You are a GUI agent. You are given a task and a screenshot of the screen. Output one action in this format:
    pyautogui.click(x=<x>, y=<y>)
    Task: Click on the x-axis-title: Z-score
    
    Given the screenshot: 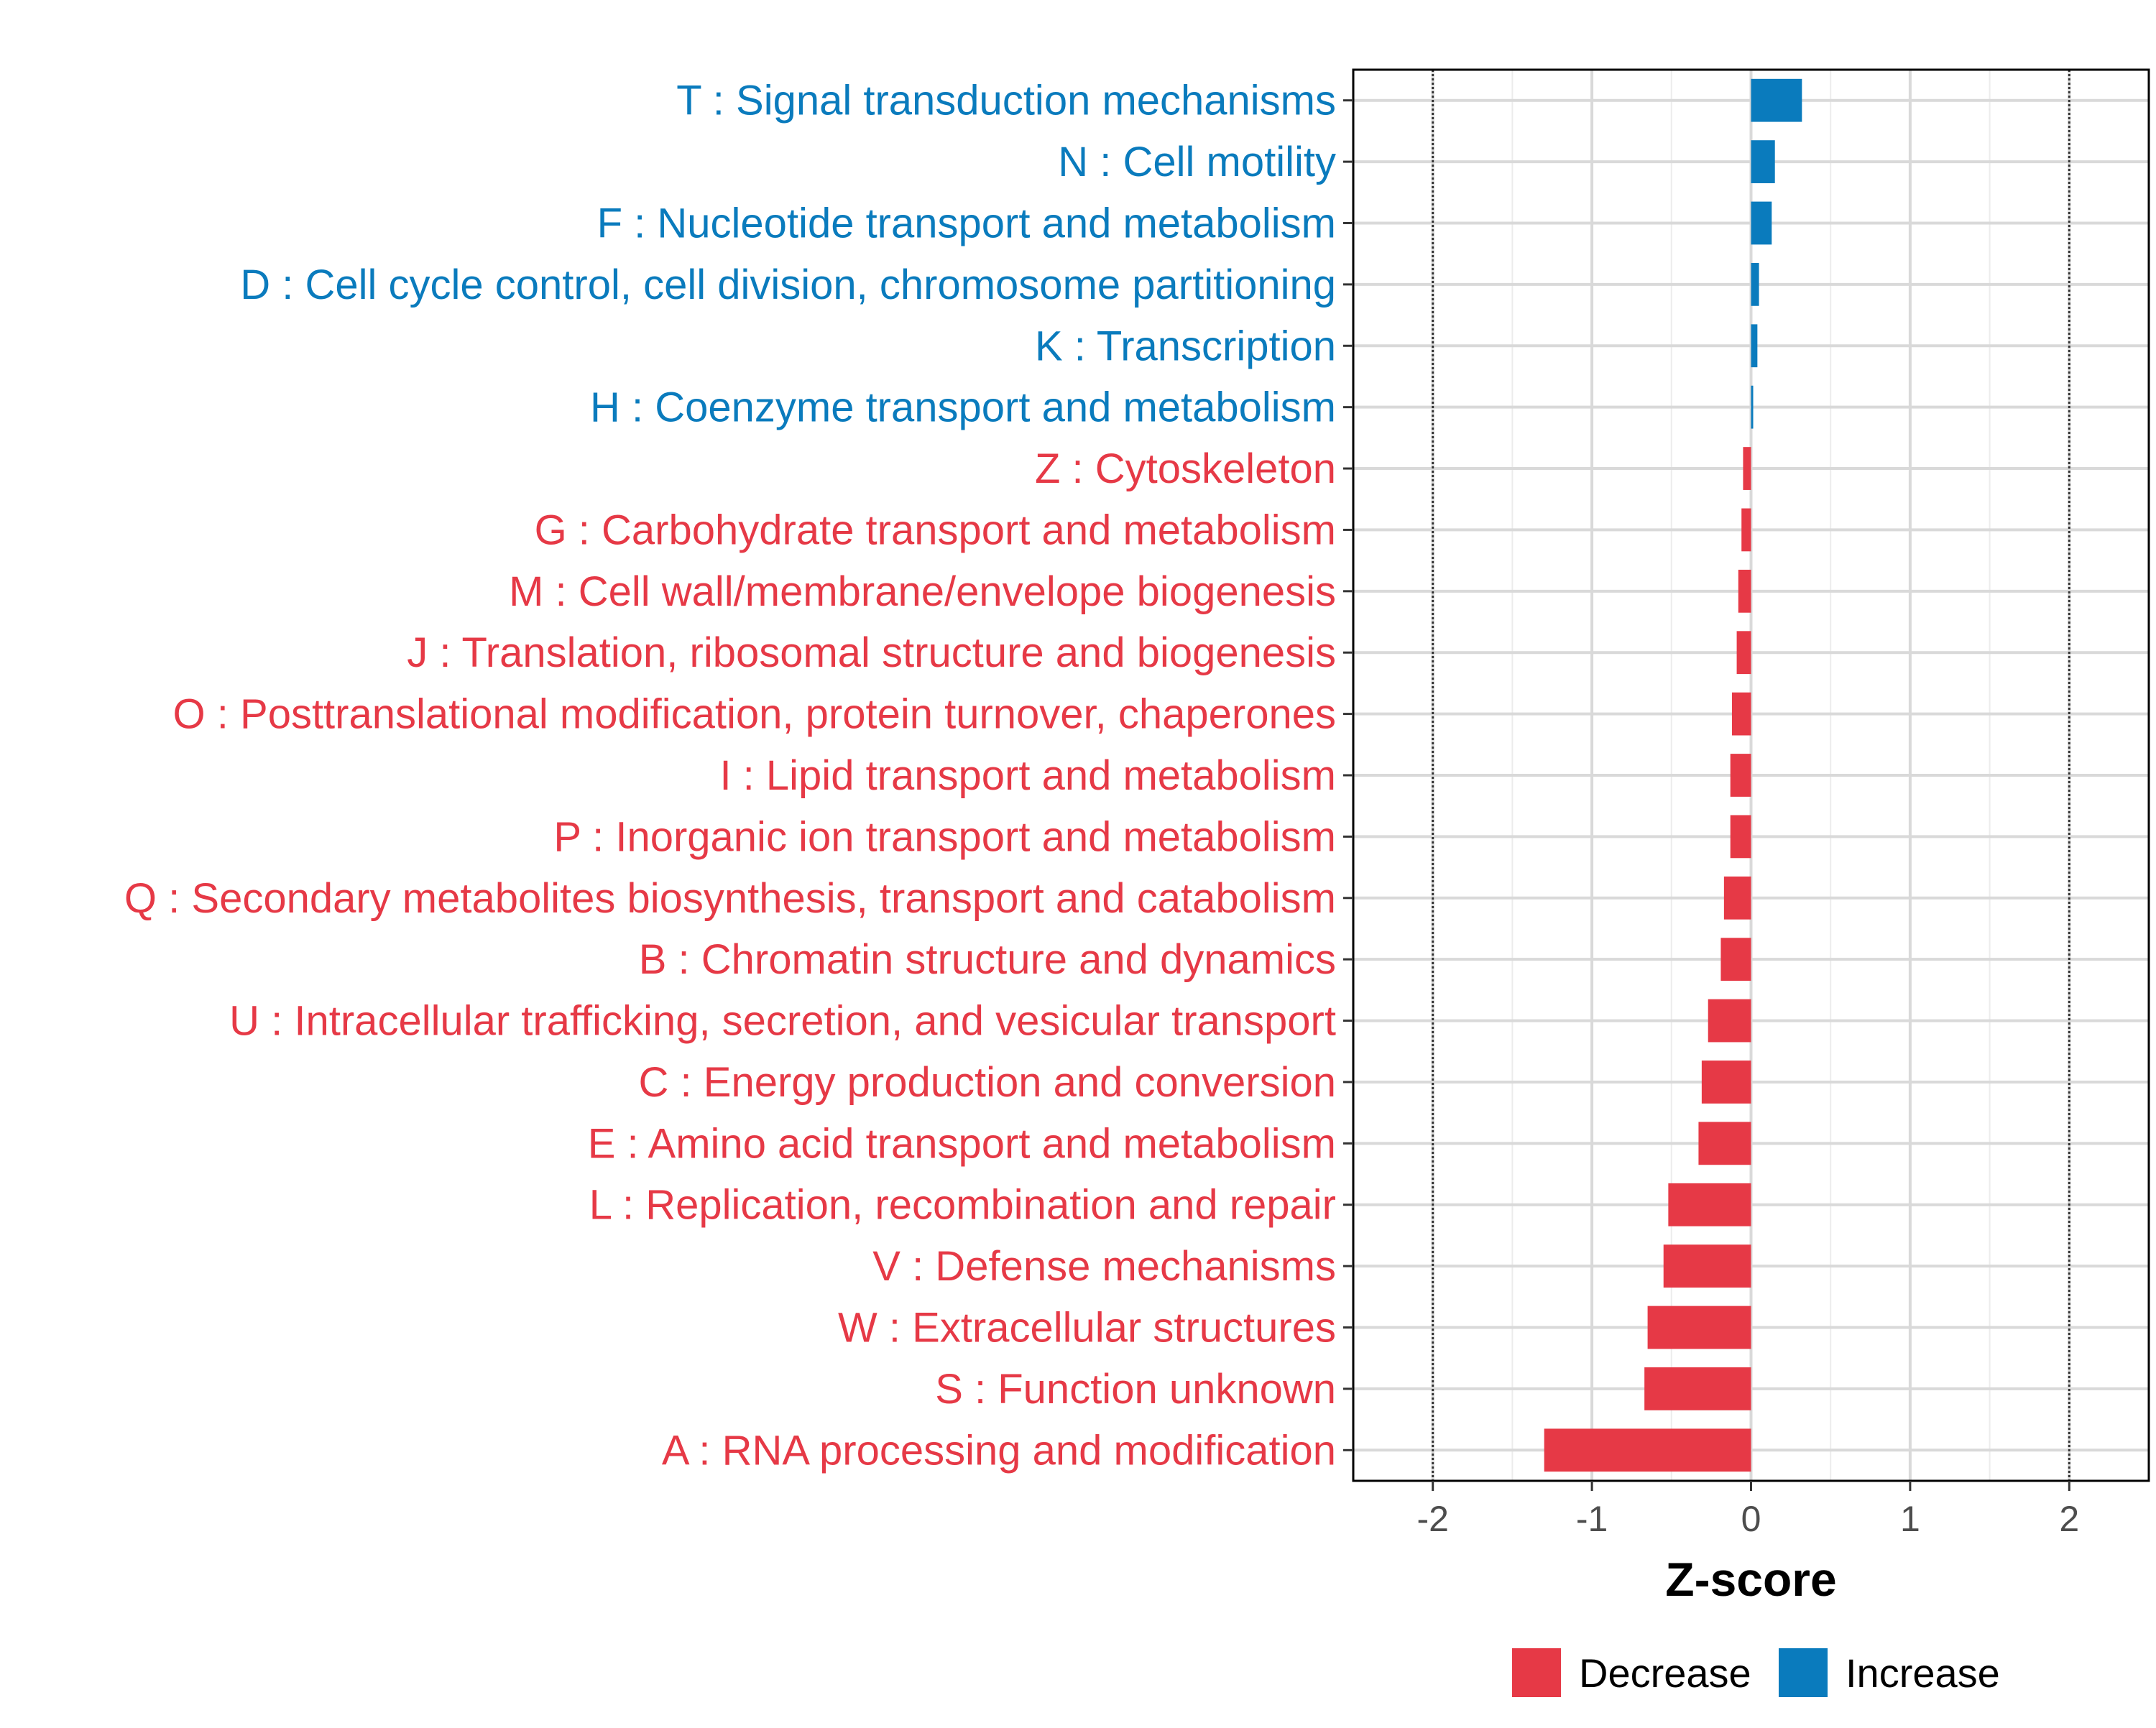 What is the action you would take?
    pyautogui.click(x=1751, y=1579)
    